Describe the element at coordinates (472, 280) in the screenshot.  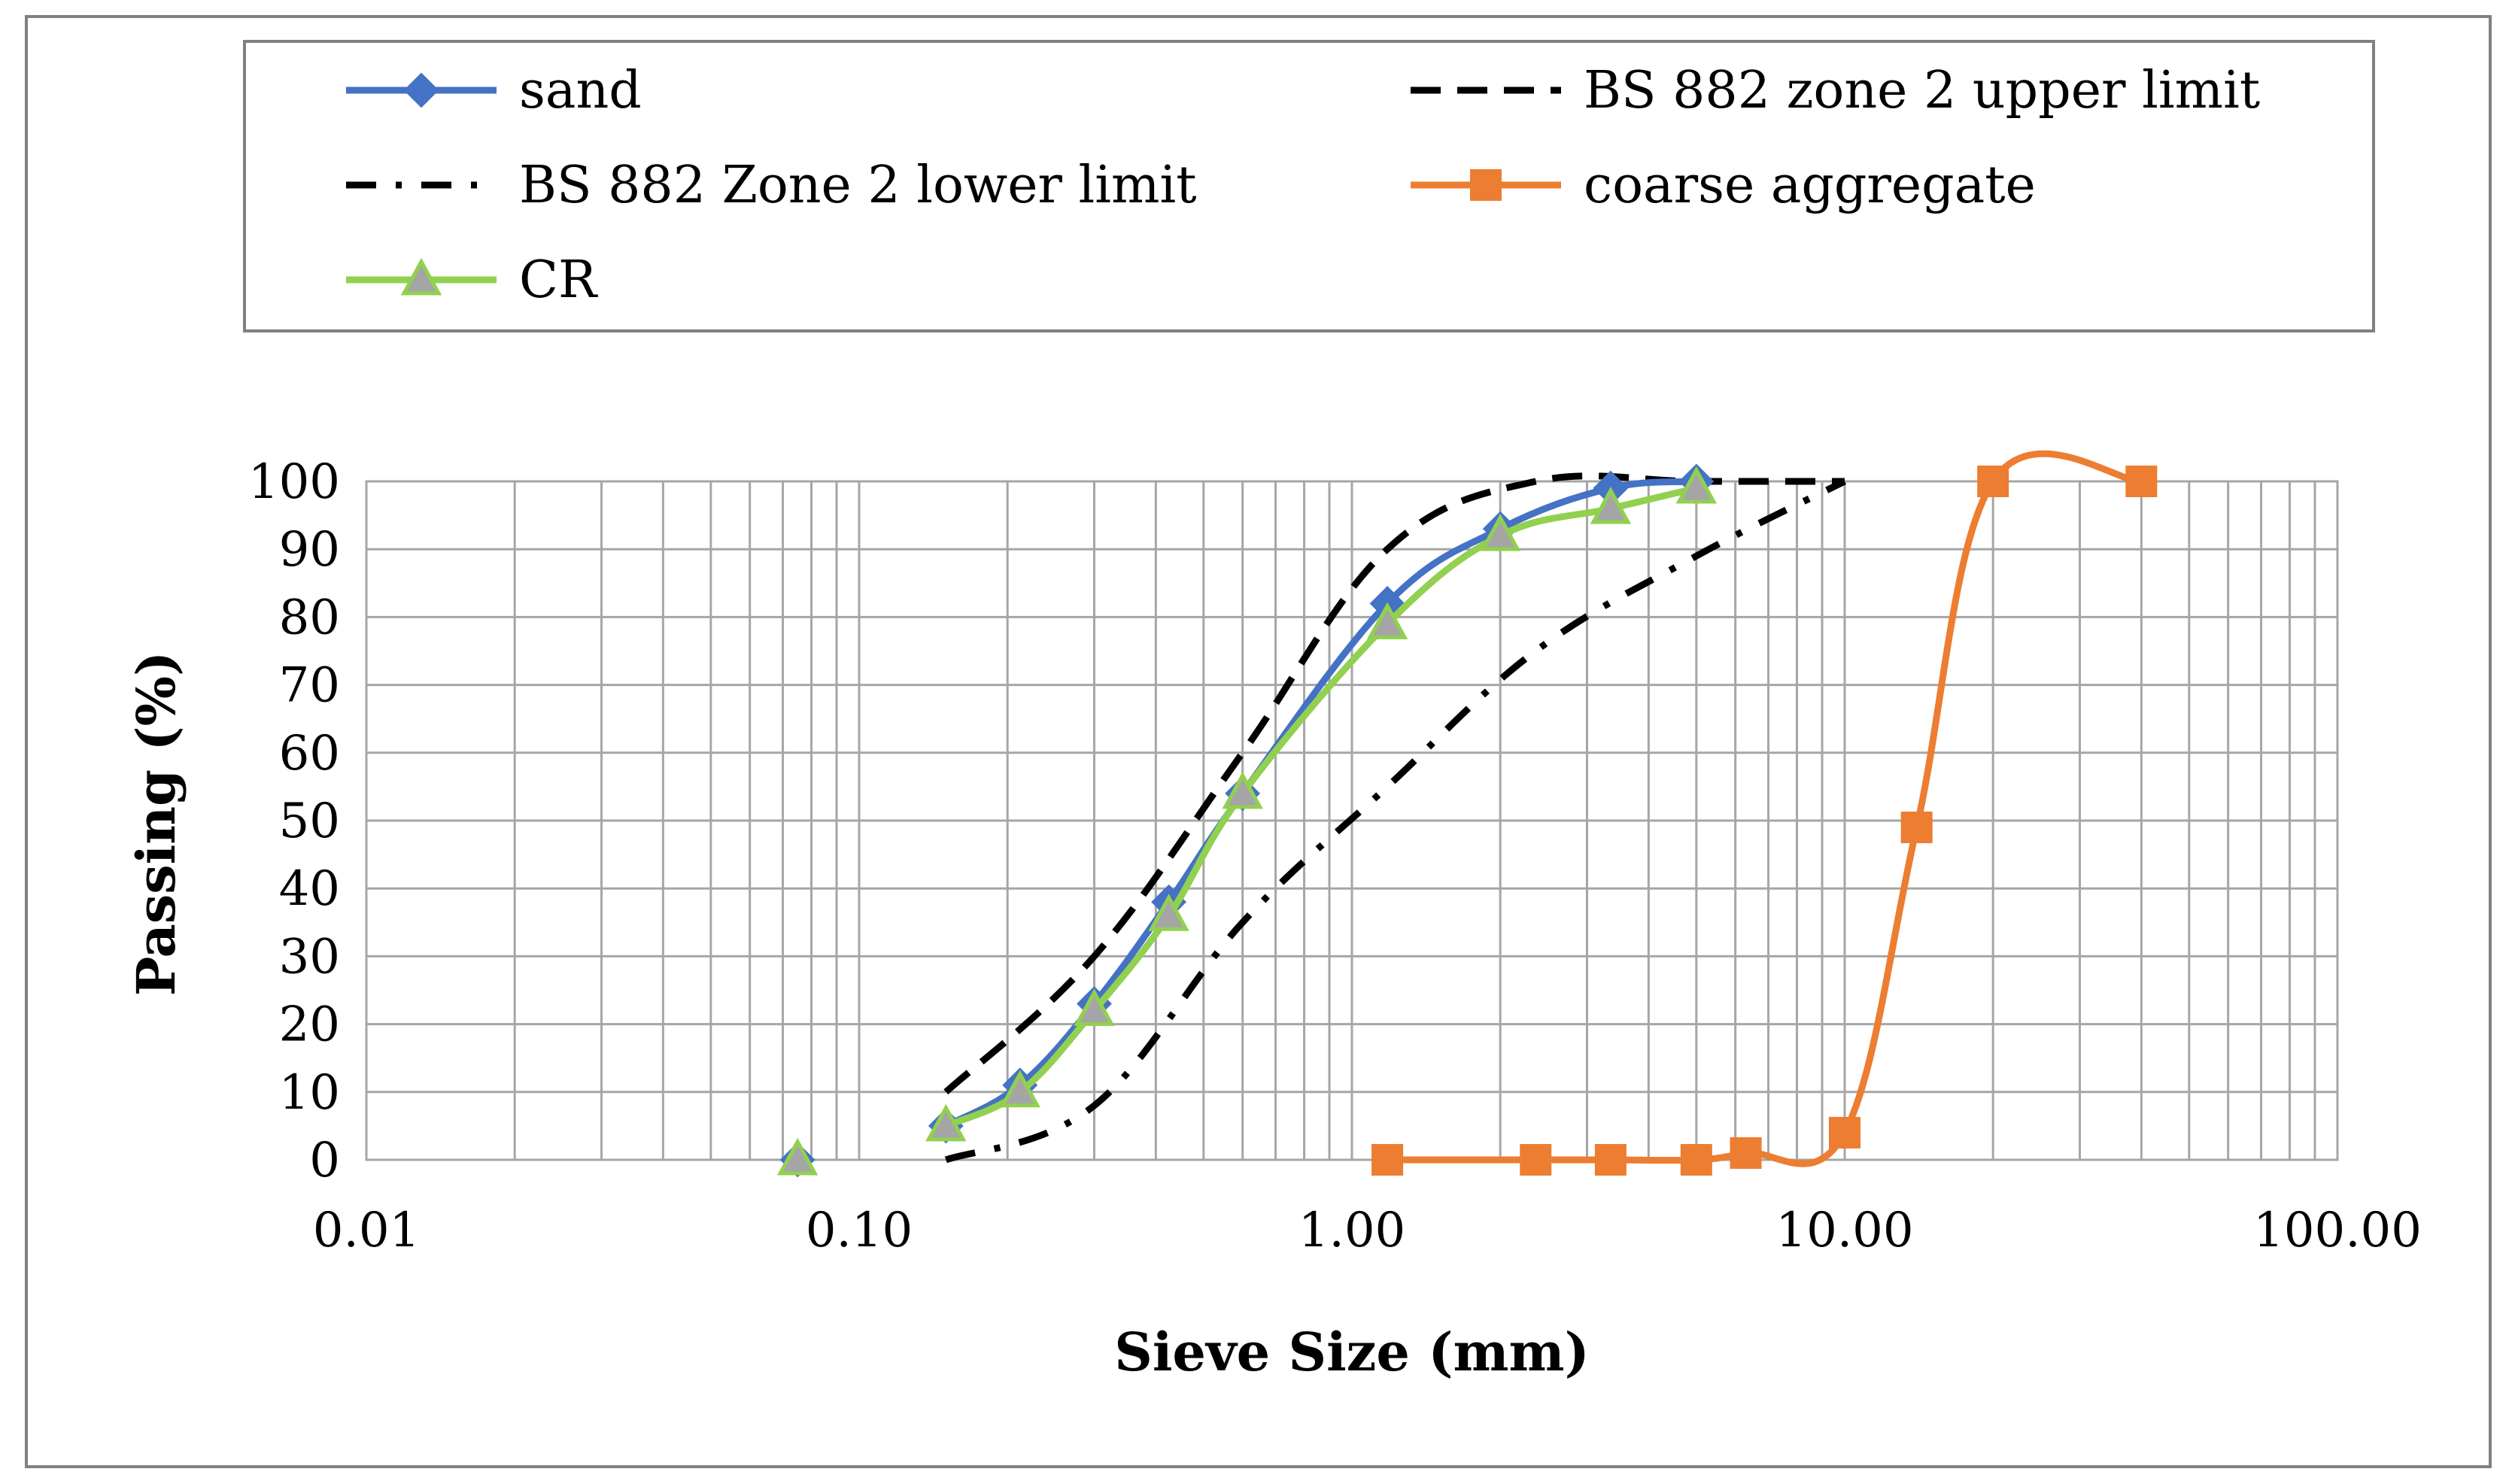
I see `legend-entry: CR` at that location.